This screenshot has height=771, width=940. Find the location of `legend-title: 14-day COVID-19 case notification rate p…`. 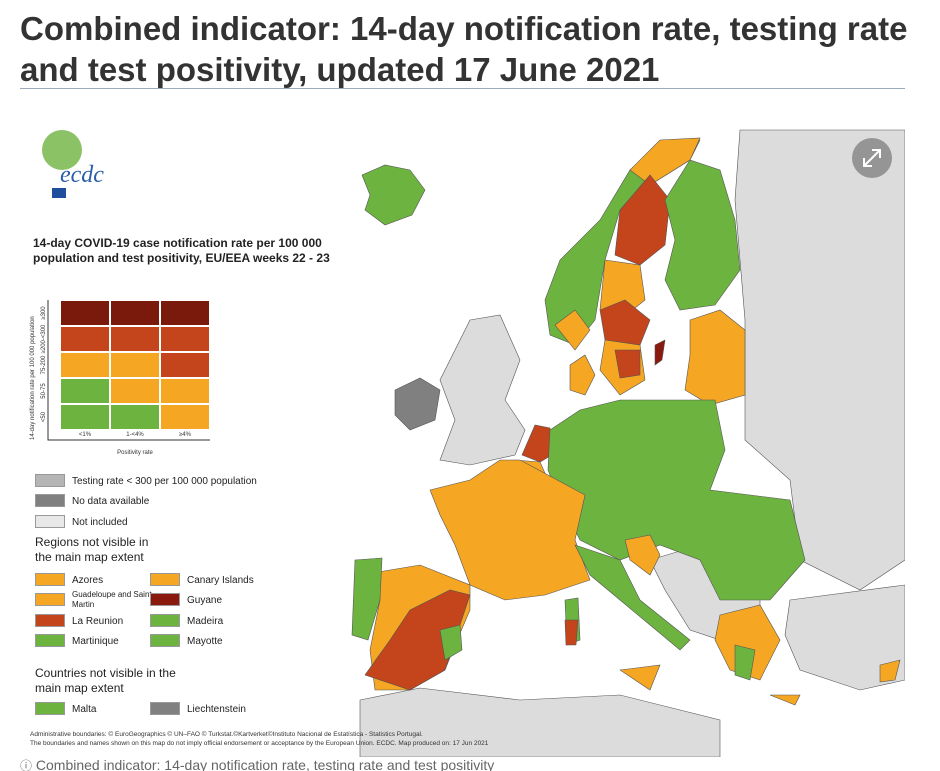

legend-title: 14-day COVID-19 case notification rate p… is located at coordinates (181, 250).